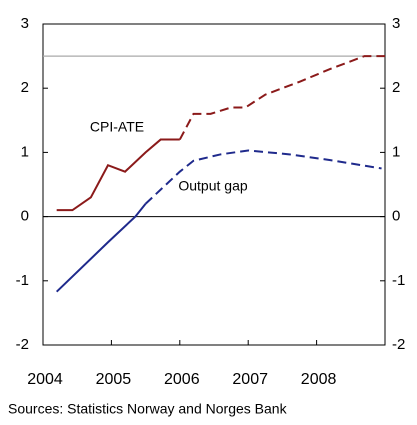  I want to click on y2-tick-label: -1, so click(398, 280).